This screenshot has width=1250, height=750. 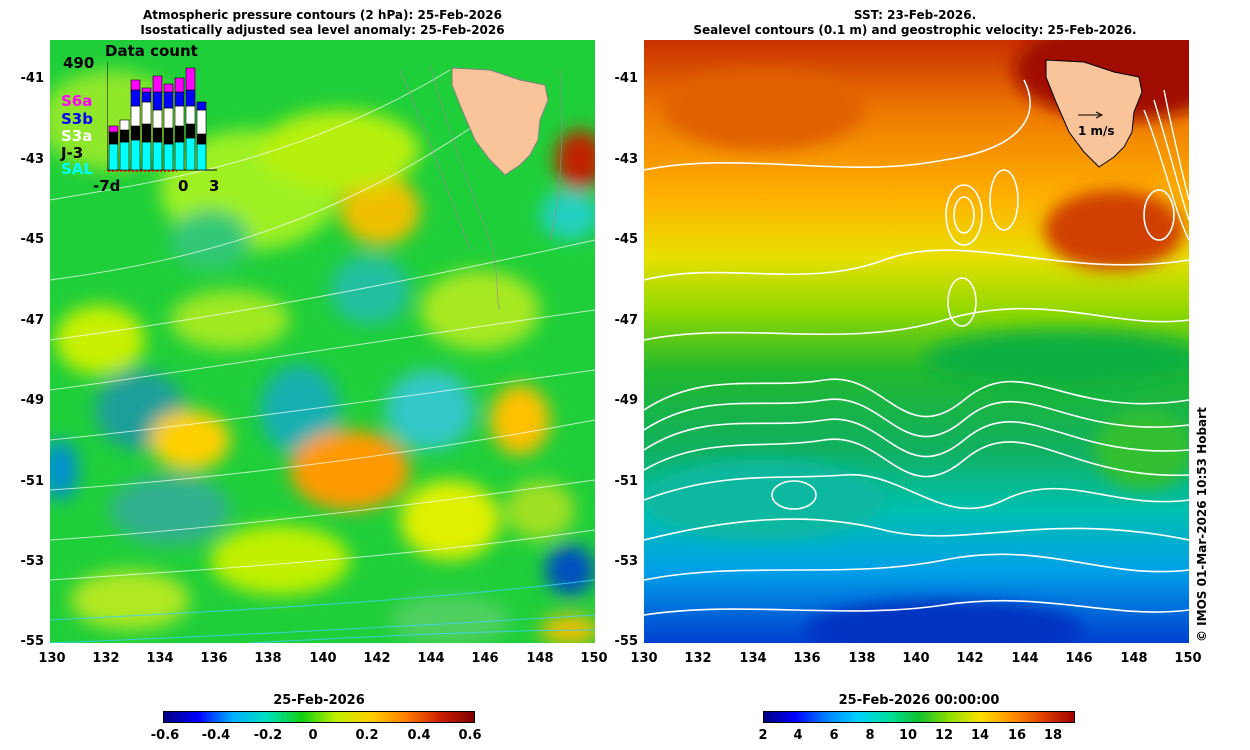 I want to click on left-xtick-150: 150, so click(x=594, y=658).